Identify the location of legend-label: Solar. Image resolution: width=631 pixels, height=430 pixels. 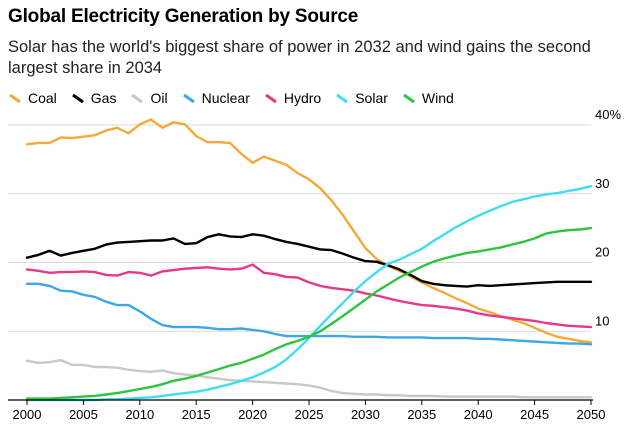
(371, 98).